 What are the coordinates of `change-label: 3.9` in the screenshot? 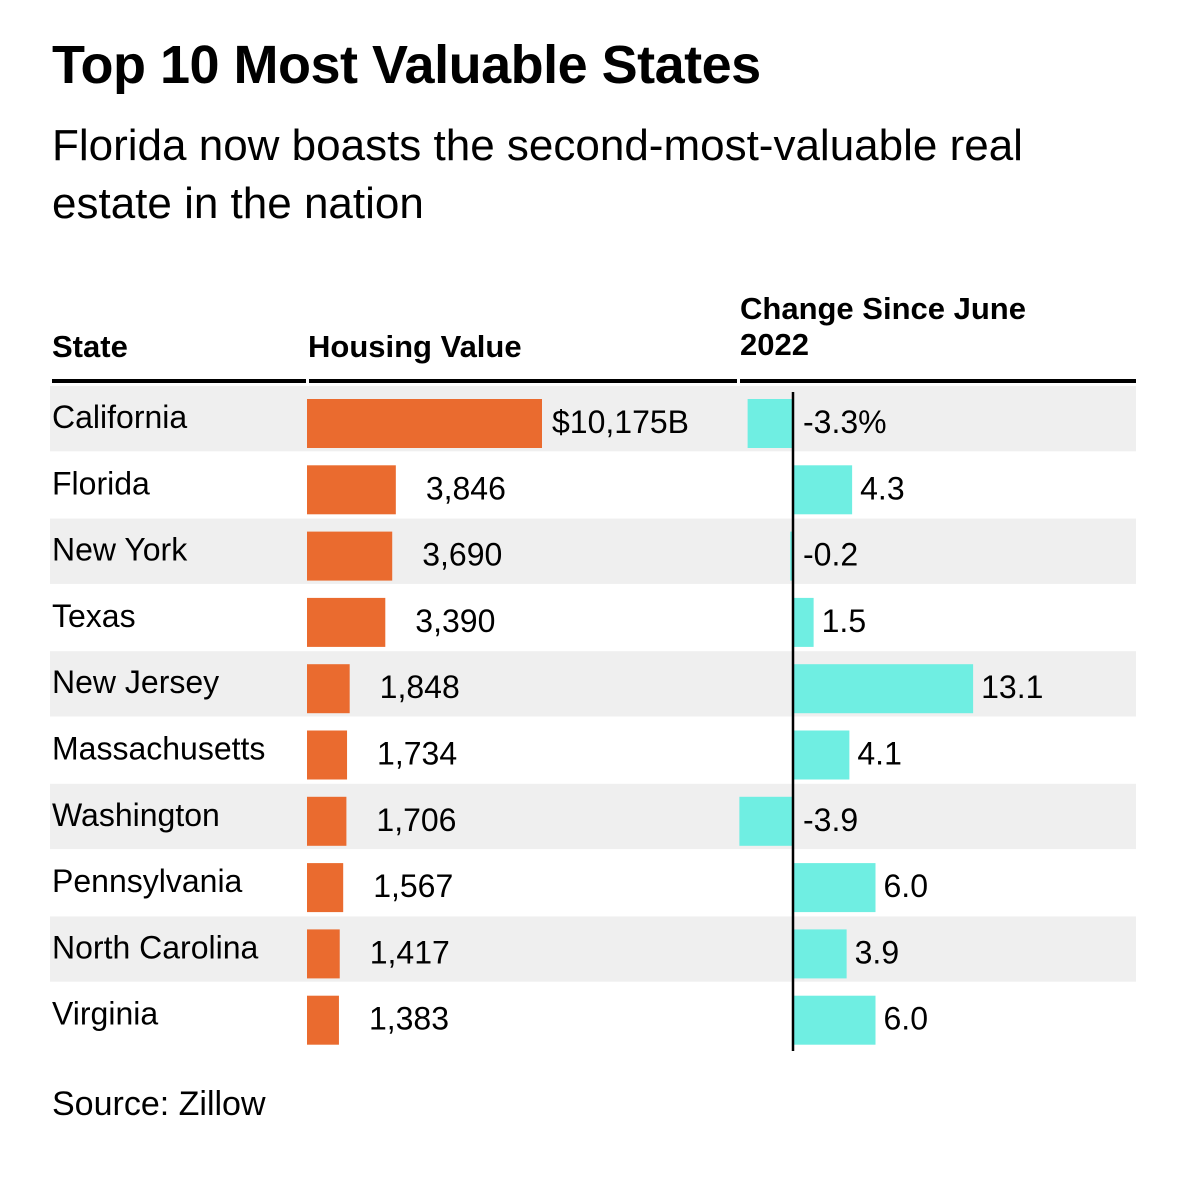 It's located at (877, 952).